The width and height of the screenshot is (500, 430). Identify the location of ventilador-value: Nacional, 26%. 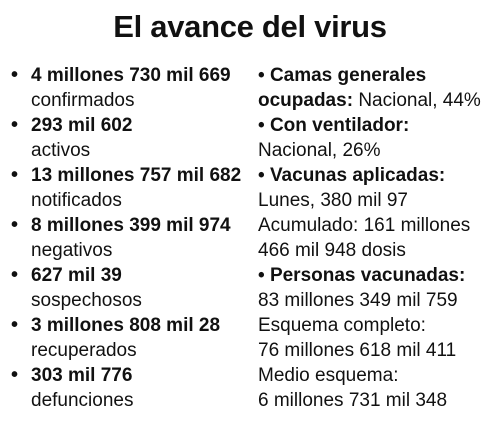
(319, 150).